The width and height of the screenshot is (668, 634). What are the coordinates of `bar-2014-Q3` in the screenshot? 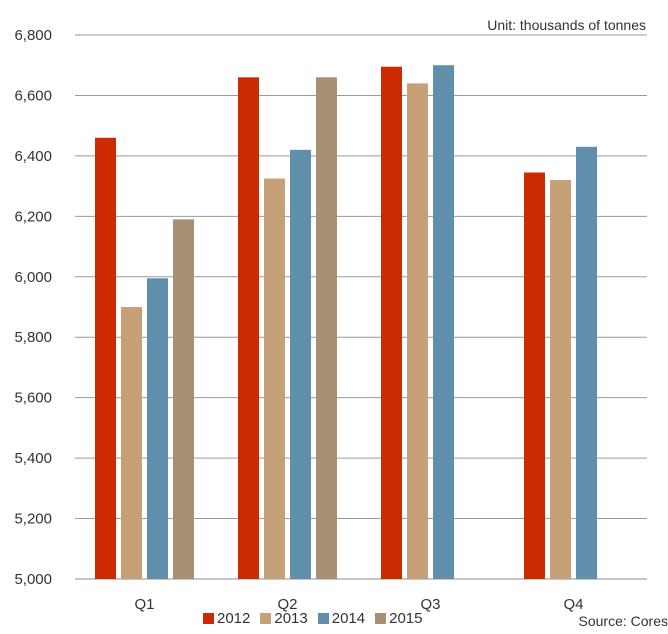 It's located at (443, 322).